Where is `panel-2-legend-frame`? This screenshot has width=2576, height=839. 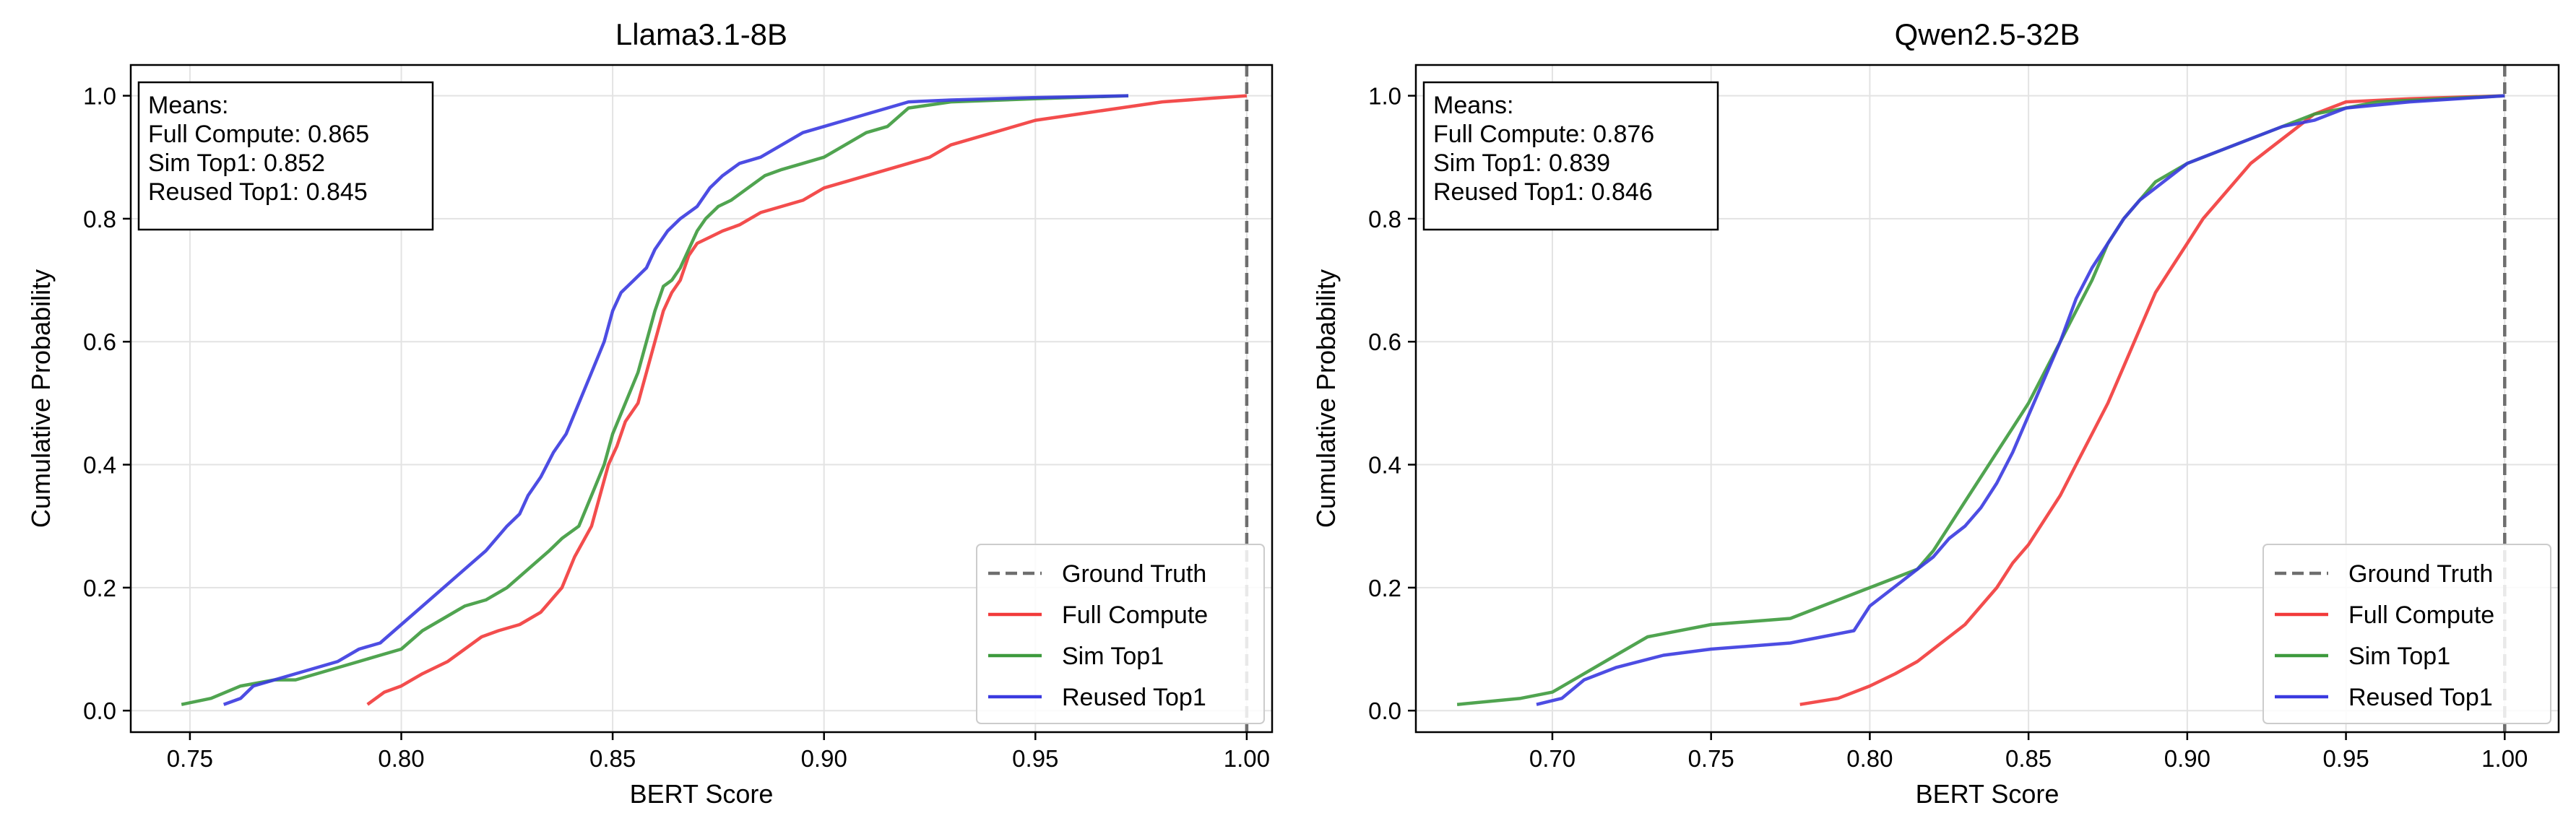
panel-2-legend-frame is located at coordinates (2406, 634).